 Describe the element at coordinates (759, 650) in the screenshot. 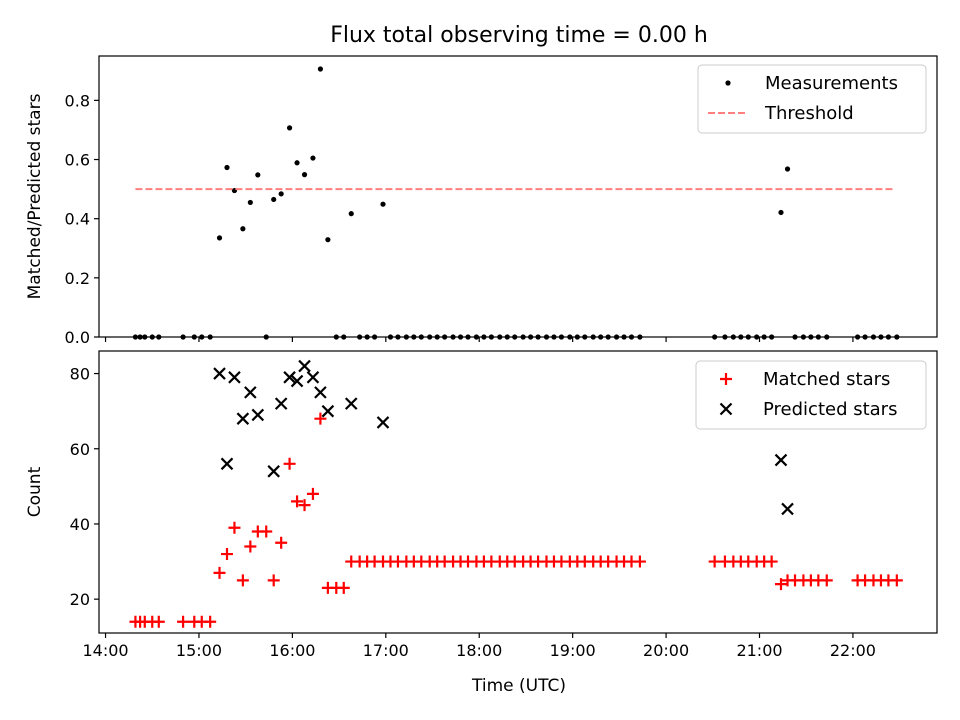

I see `x-tick-label: 21:00` at that location.